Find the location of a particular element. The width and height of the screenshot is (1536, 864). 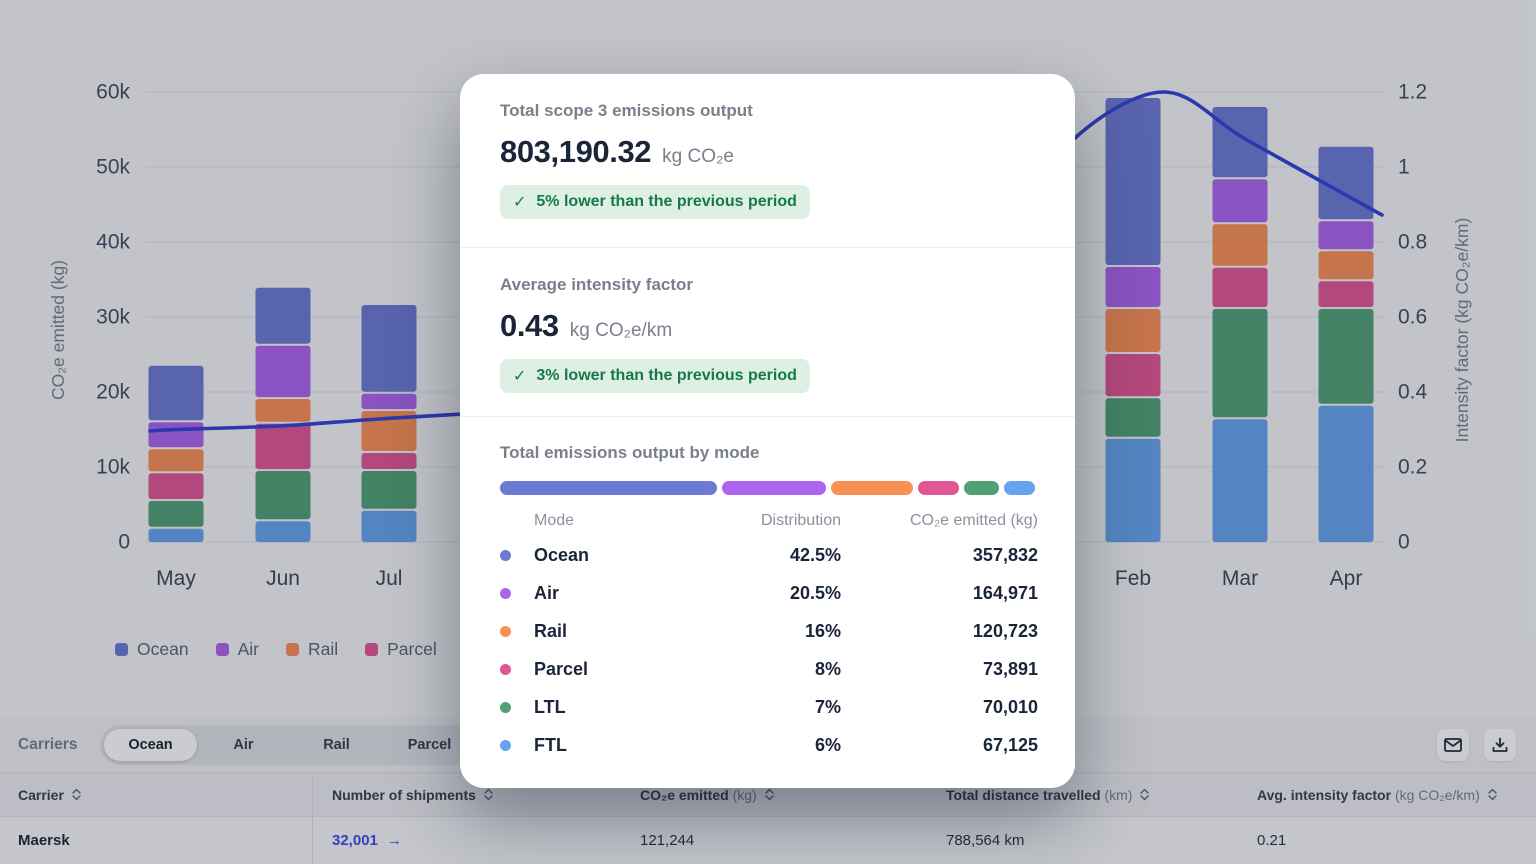

total-emissions-value: 803,190.32 is located at coordinates (576, 151).